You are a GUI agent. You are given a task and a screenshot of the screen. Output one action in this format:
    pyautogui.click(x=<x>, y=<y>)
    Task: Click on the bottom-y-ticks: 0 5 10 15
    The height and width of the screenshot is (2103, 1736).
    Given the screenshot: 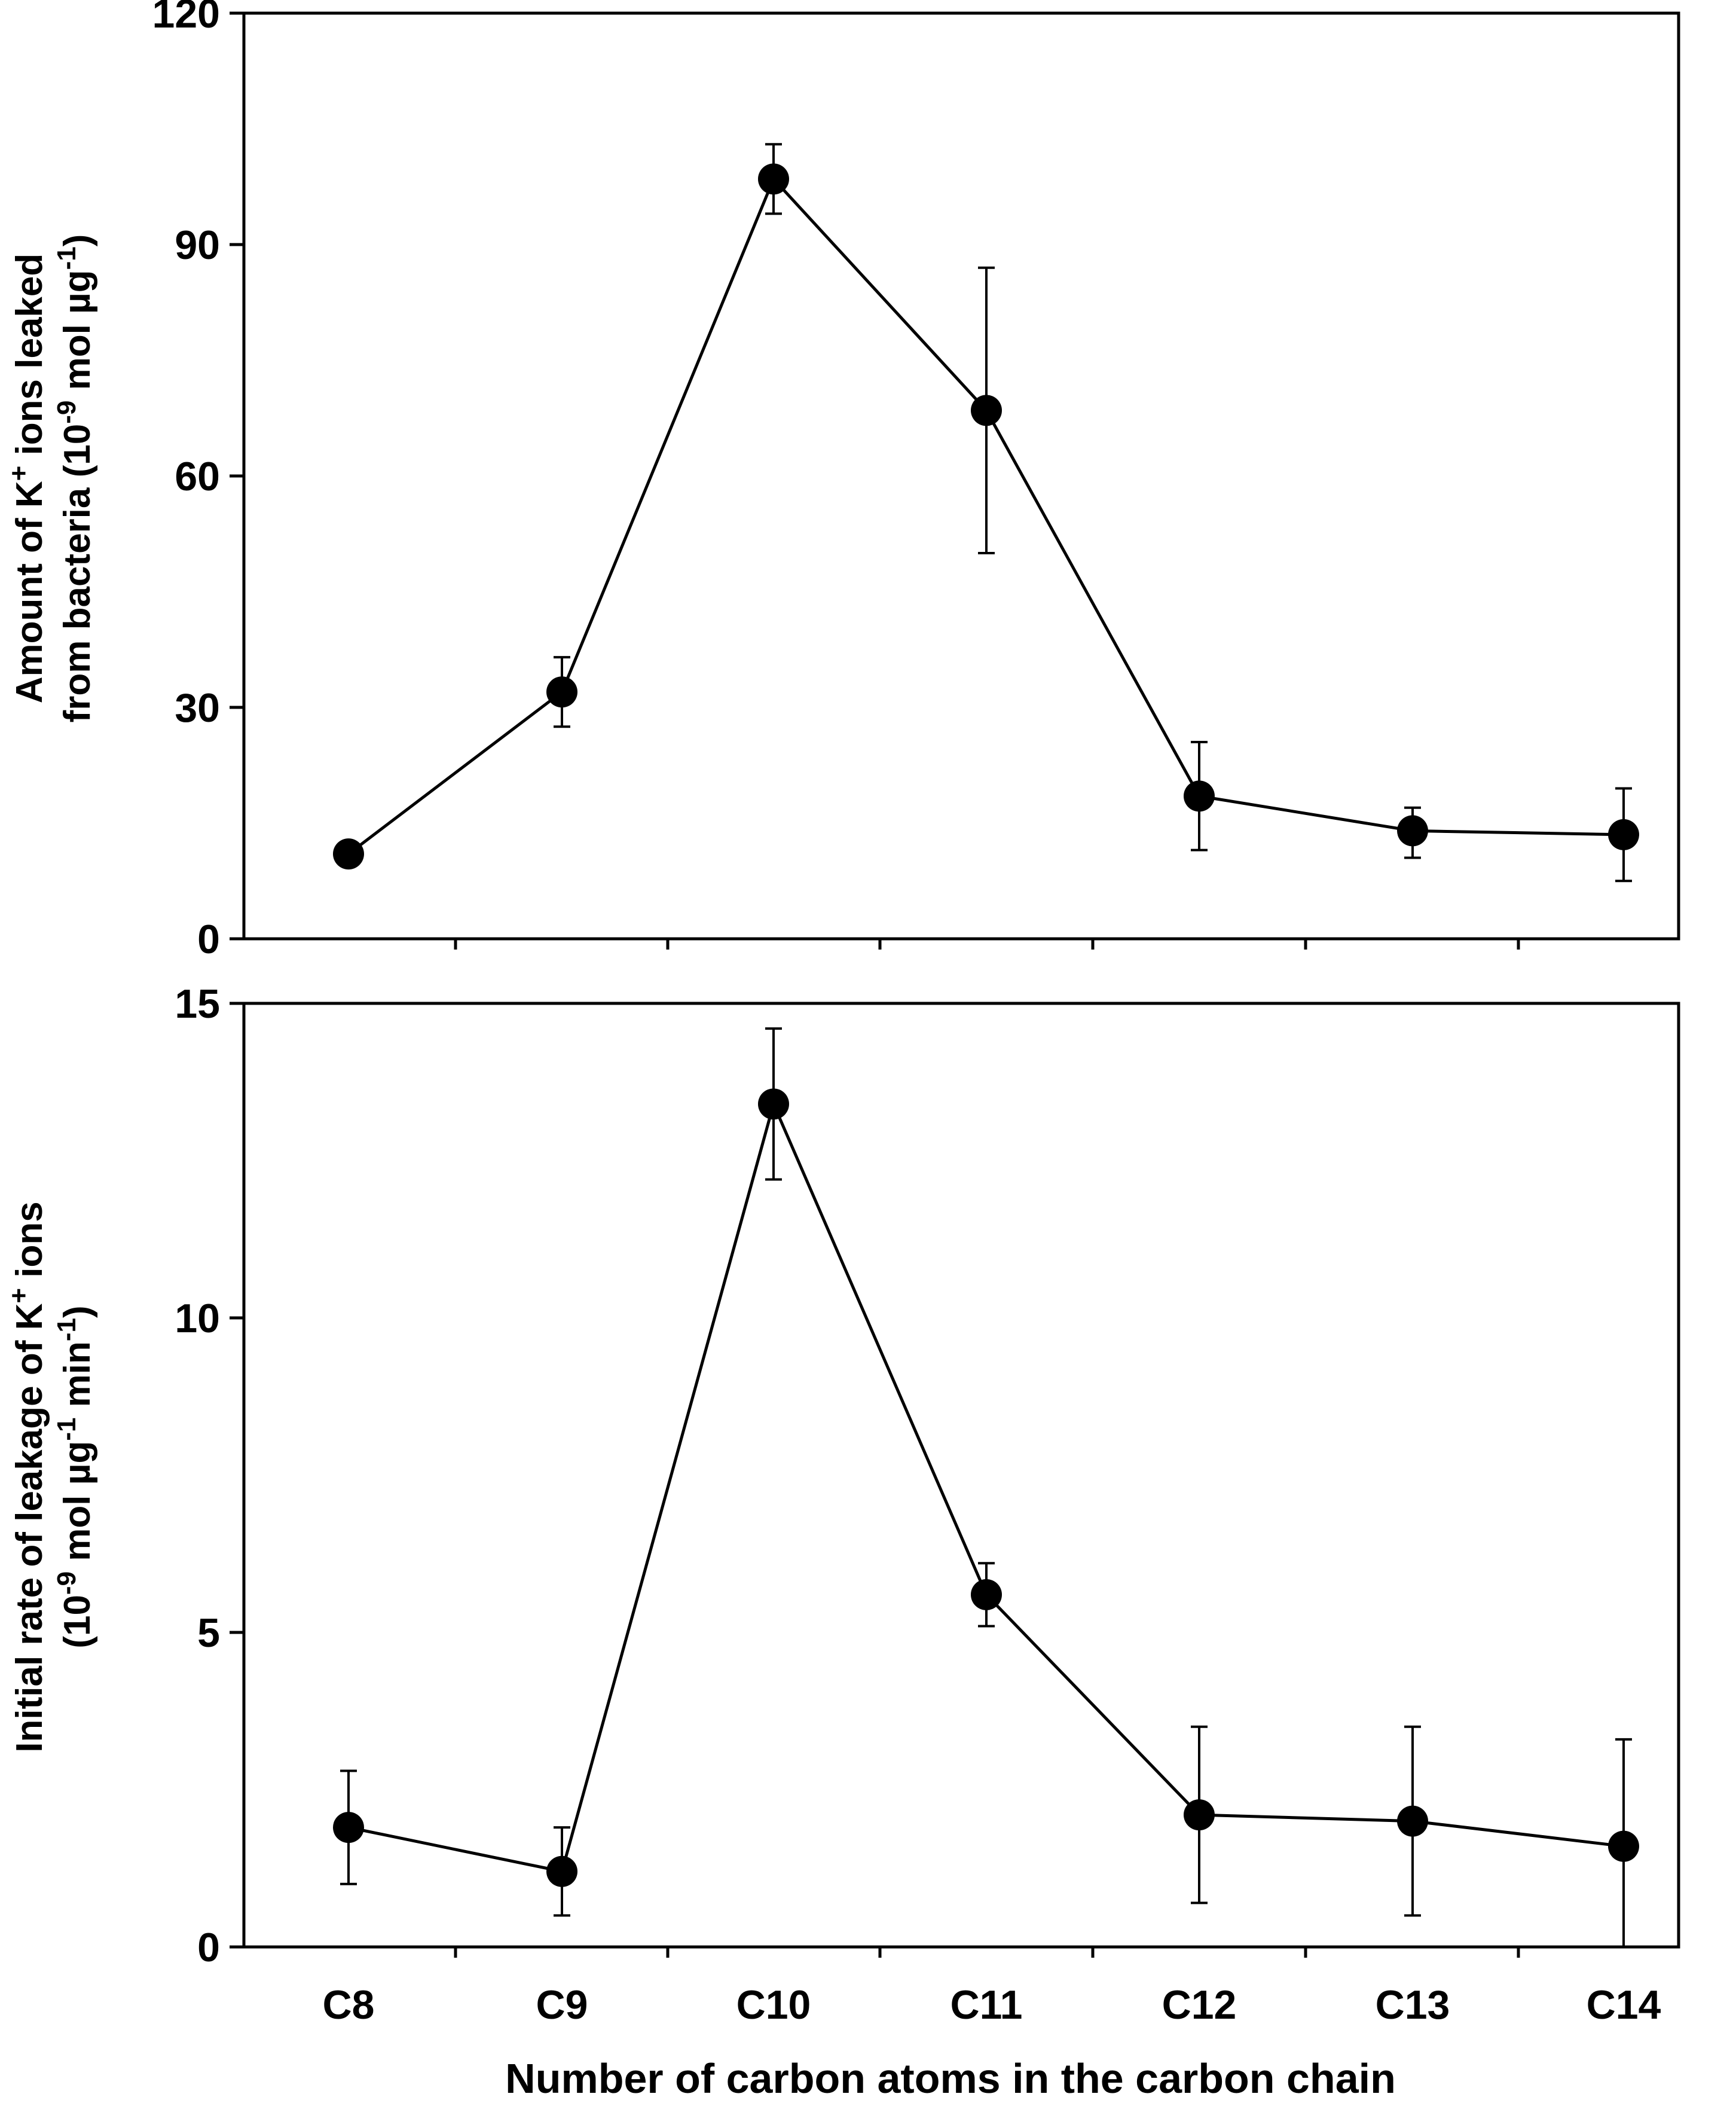 What is the action you would take?
    pyautogui.click(x=210, y=1475)
    